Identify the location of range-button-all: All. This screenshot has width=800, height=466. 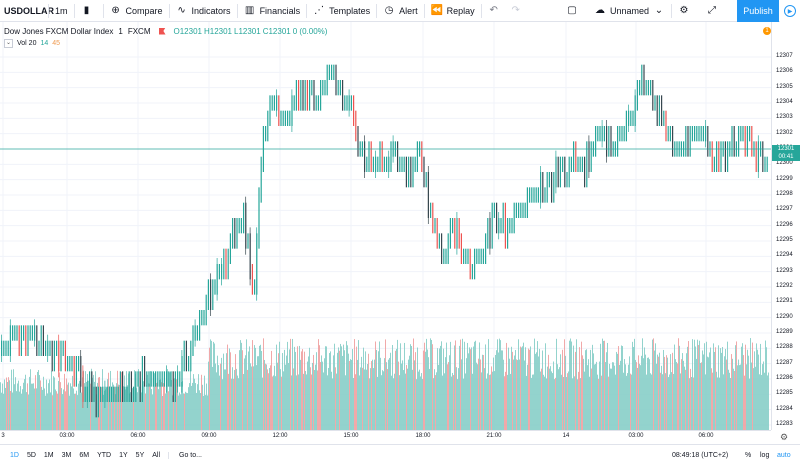
(156, 455).